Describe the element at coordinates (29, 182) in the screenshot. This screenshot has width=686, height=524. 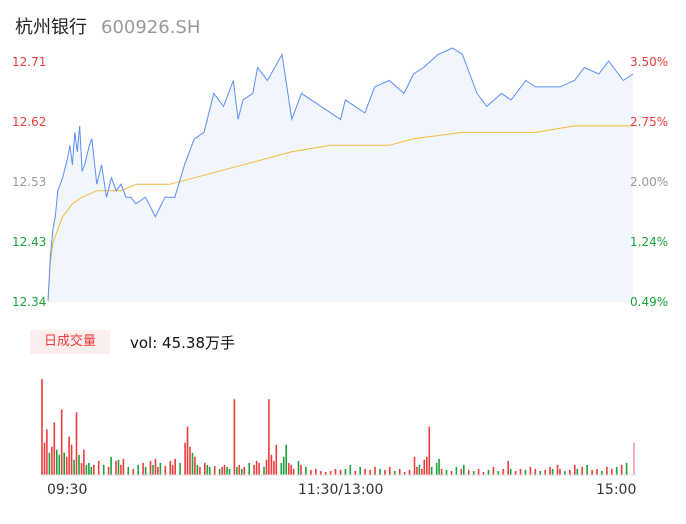
I see `price-tick: 12.53` at that location.